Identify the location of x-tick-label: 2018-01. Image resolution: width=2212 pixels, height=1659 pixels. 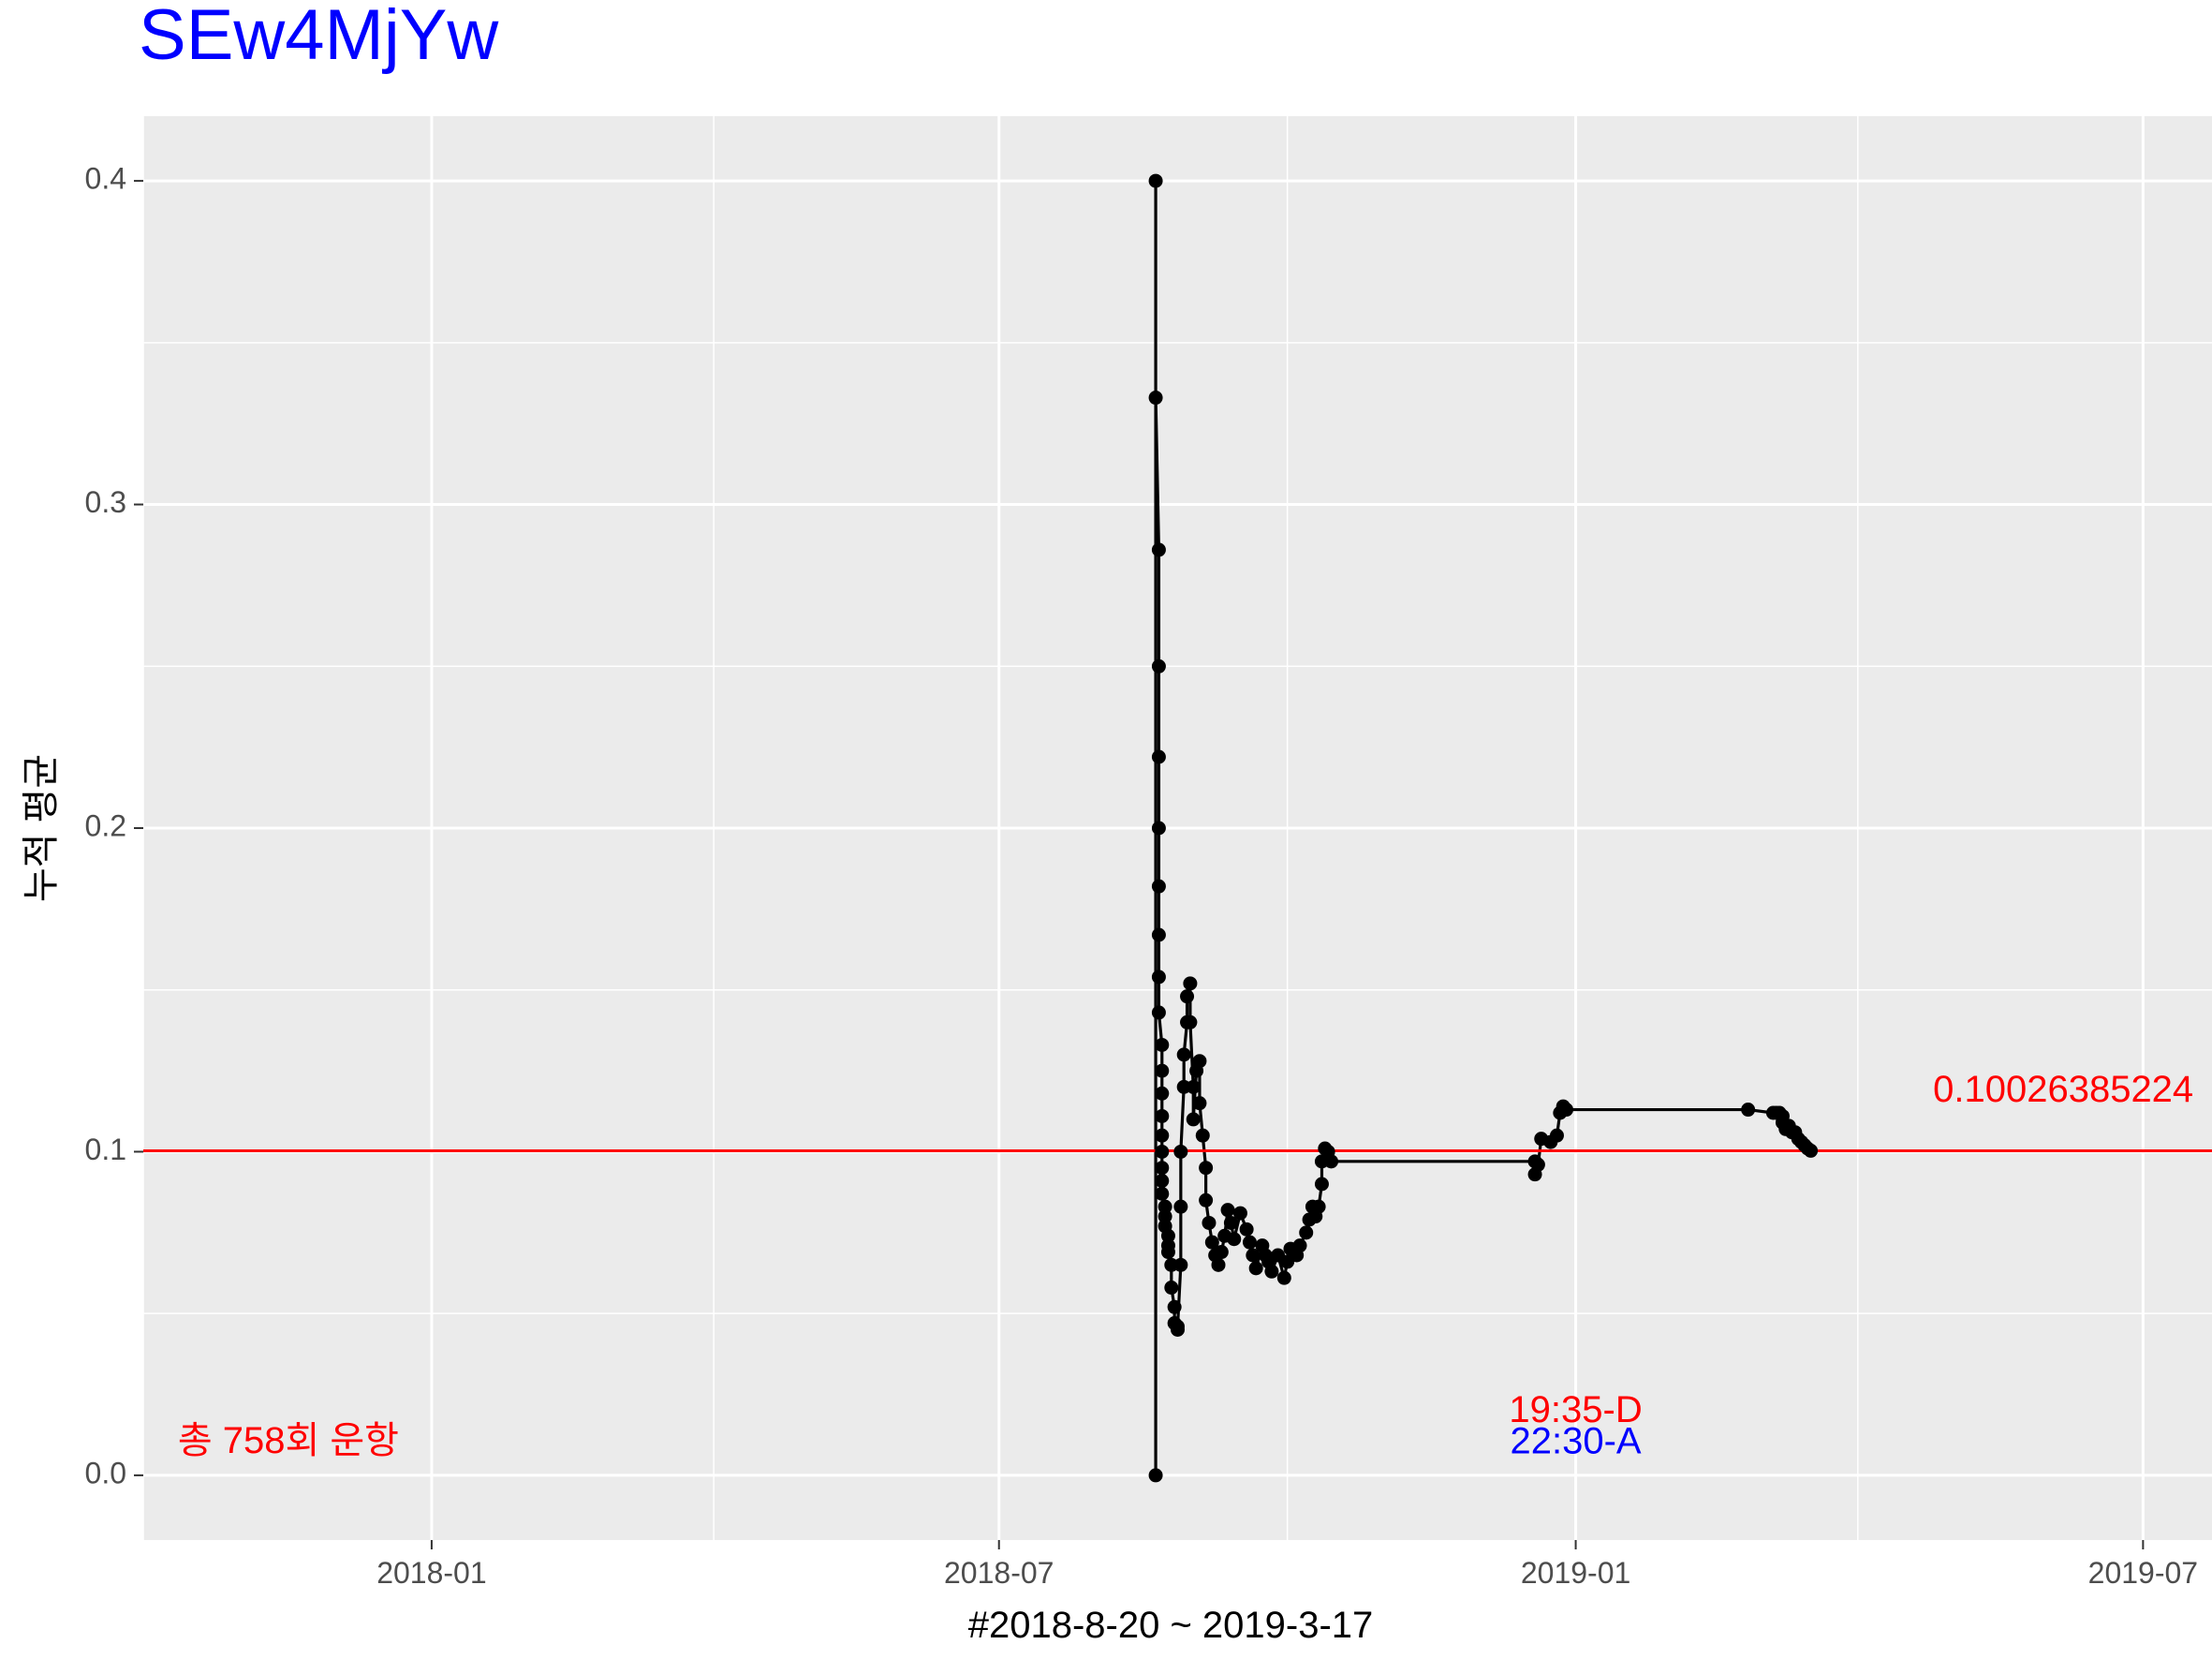
(431, 1573).